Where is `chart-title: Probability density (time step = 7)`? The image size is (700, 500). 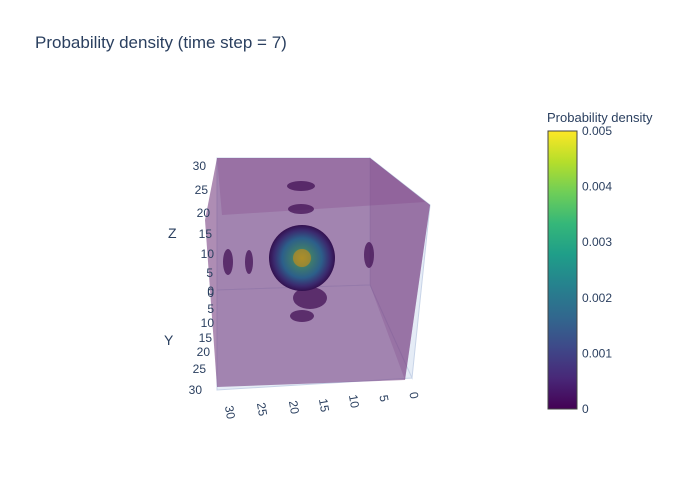 chart-title: Probability density (time step = 7) is located at coordinates (161, 42).